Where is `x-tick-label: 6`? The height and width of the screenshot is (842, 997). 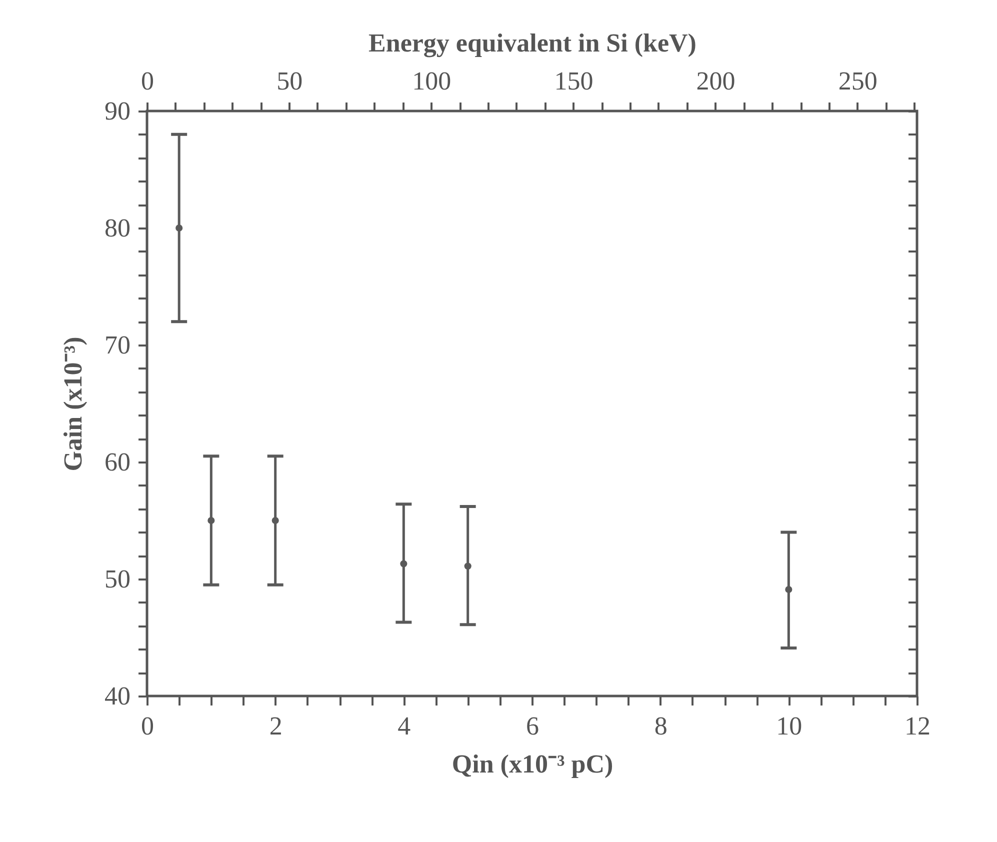
x-tick-label: 6 is located at coordinates (532, 726).